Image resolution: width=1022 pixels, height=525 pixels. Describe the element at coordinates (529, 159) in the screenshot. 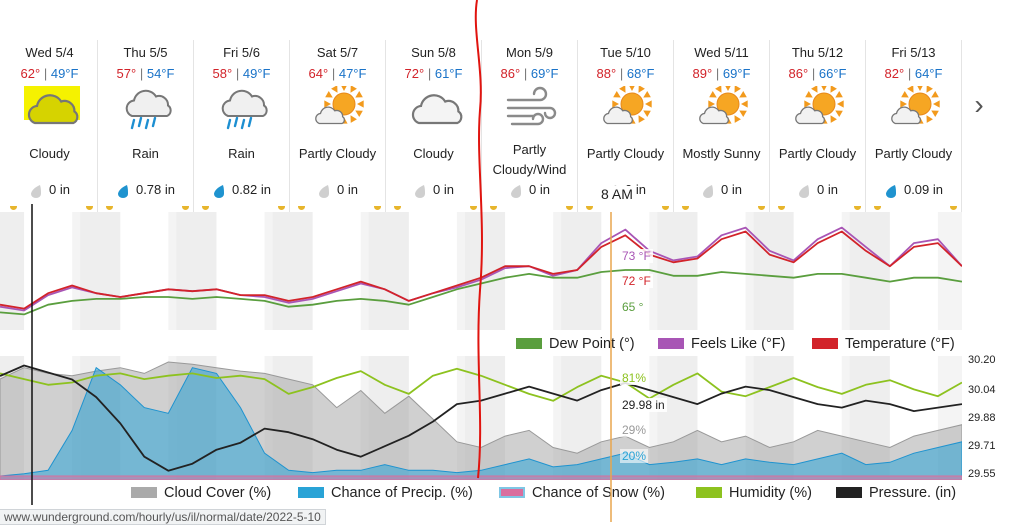

I see `day-condition: Partly Cloudy/Wind` at that location.